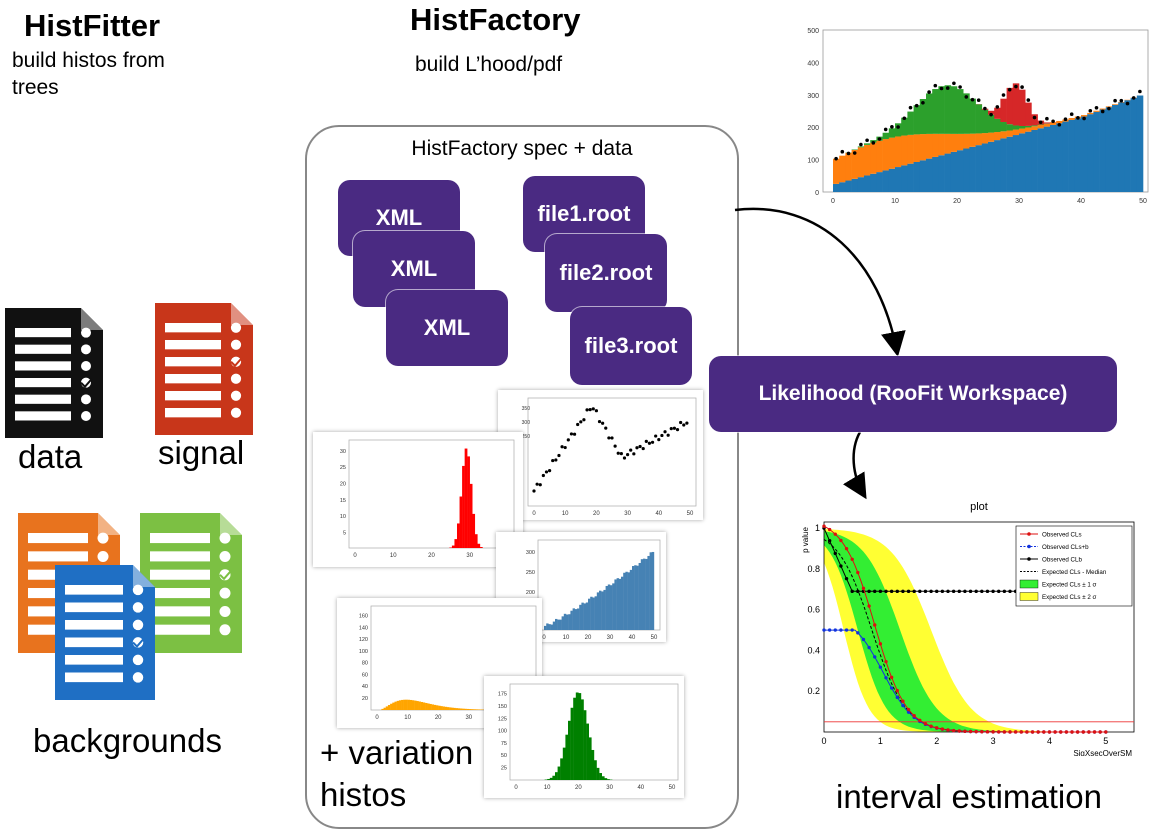 The height and width of the screenshot is (829, 1163). Describe the element at coordinates (672, 788) in the screenshot. I see `x-tick-label: 50` at that location.